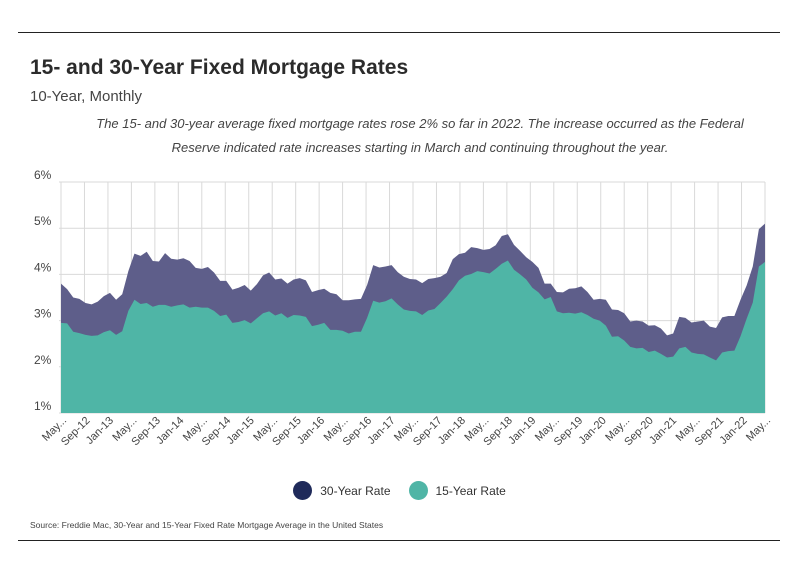 Image resolution: width=799 pixels, height=575 pixels. What do you see at coordinates (43, 221) in the screenshot?
I see `y-tick-label: 5%` at bounding box center [43, 221].